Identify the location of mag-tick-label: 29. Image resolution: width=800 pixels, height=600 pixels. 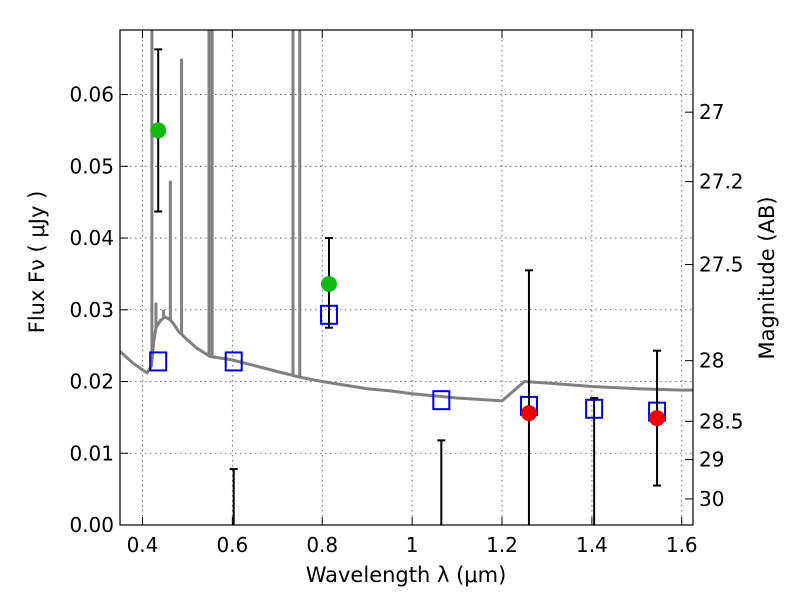
(711, 460).